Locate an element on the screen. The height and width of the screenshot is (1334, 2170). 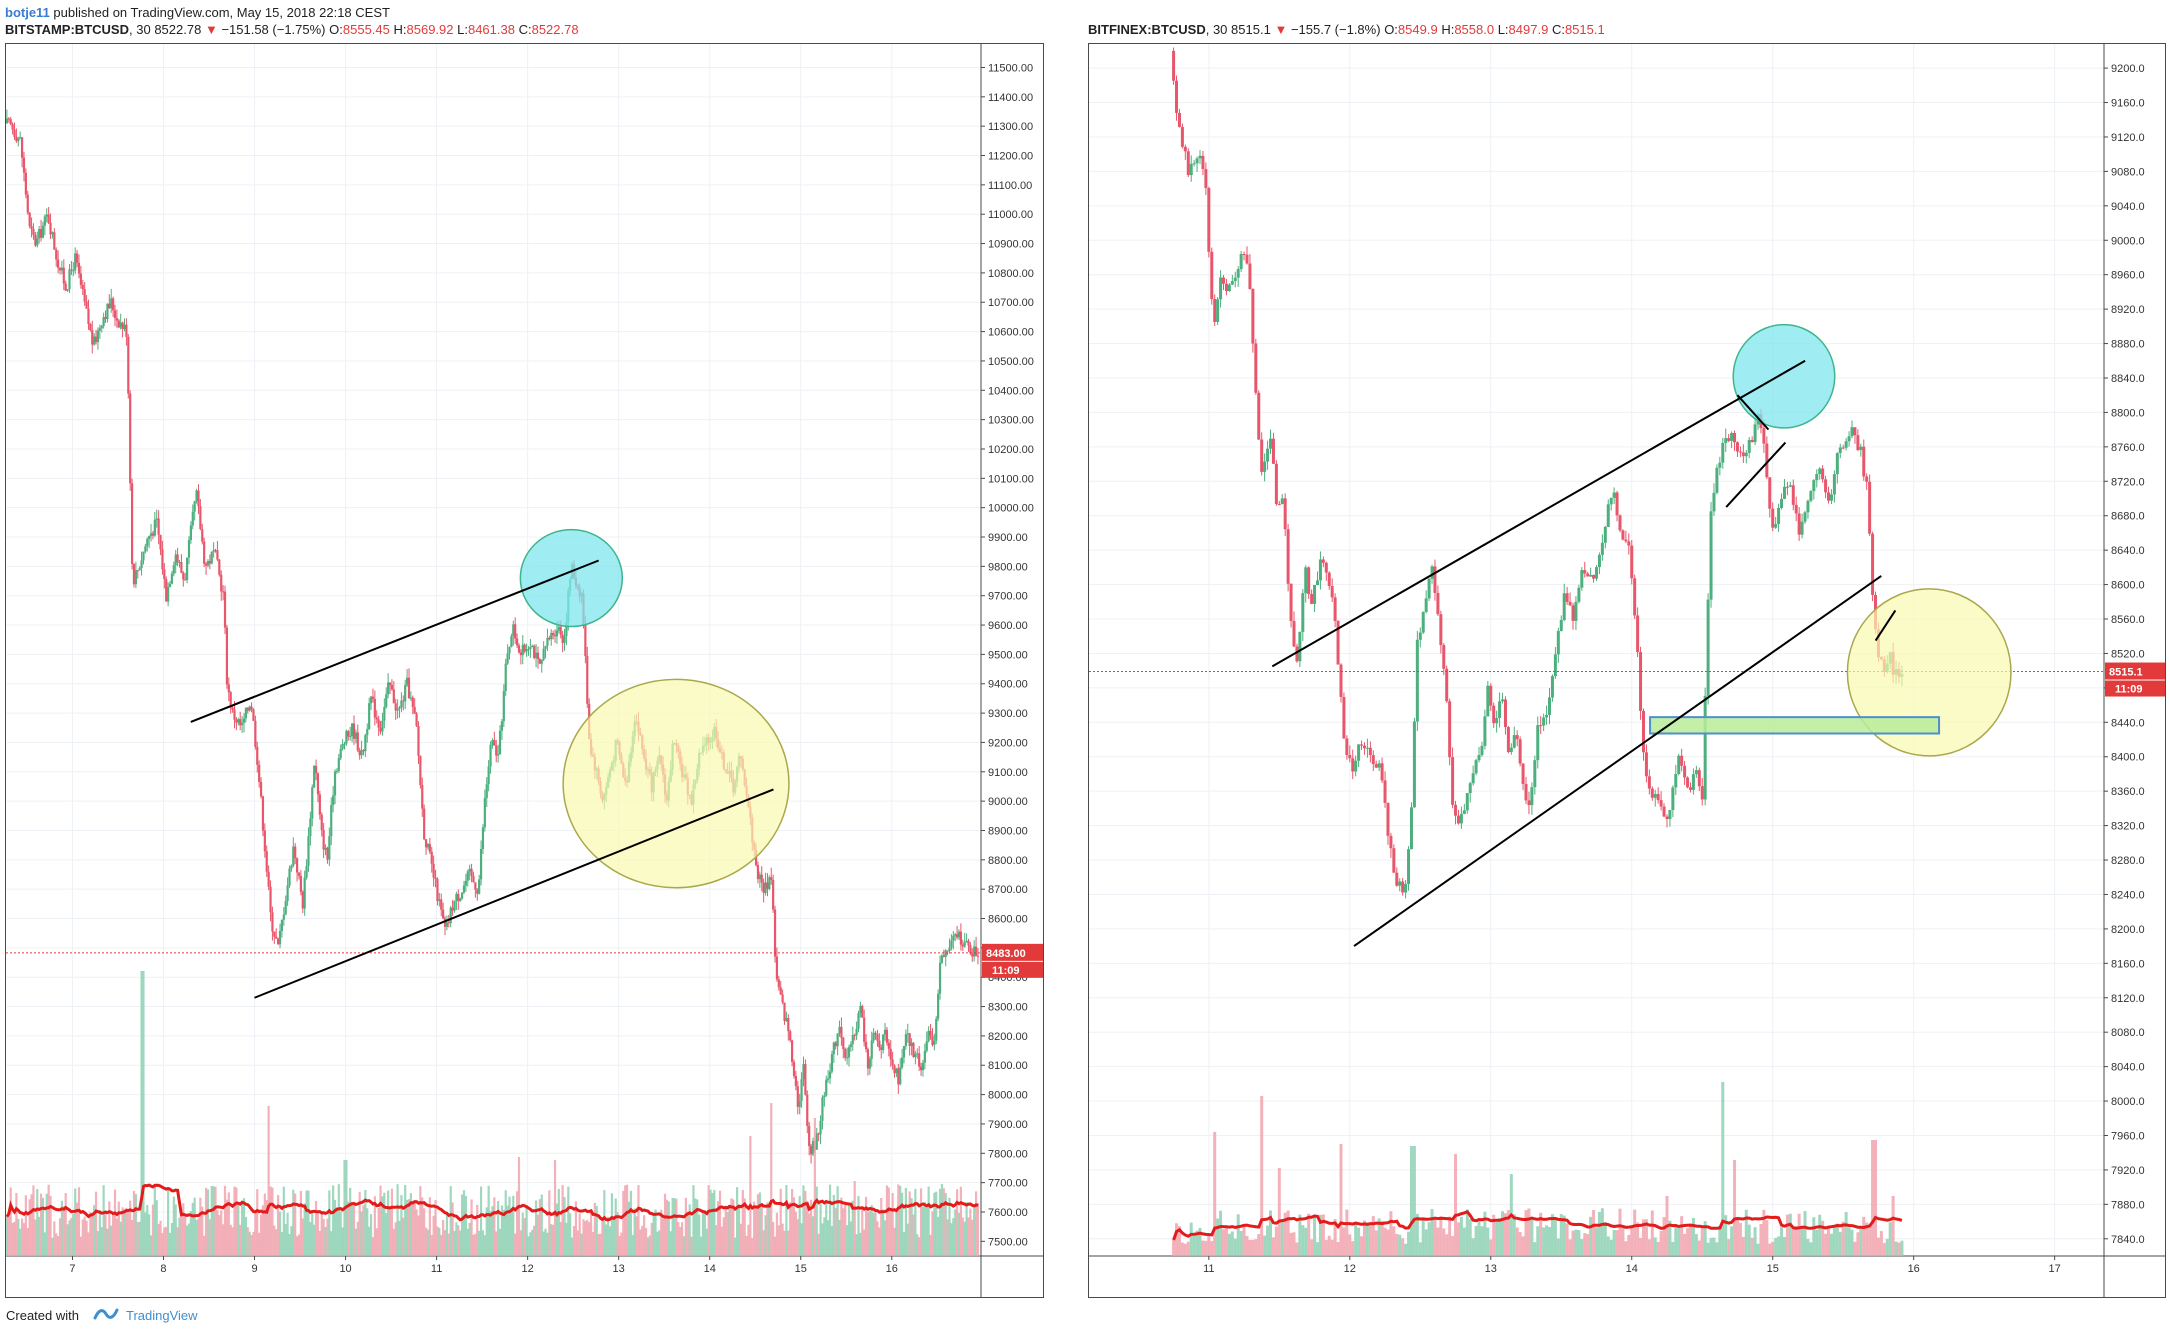
y-tick-label: 9400.00 is located at coordinates (1008, 685).